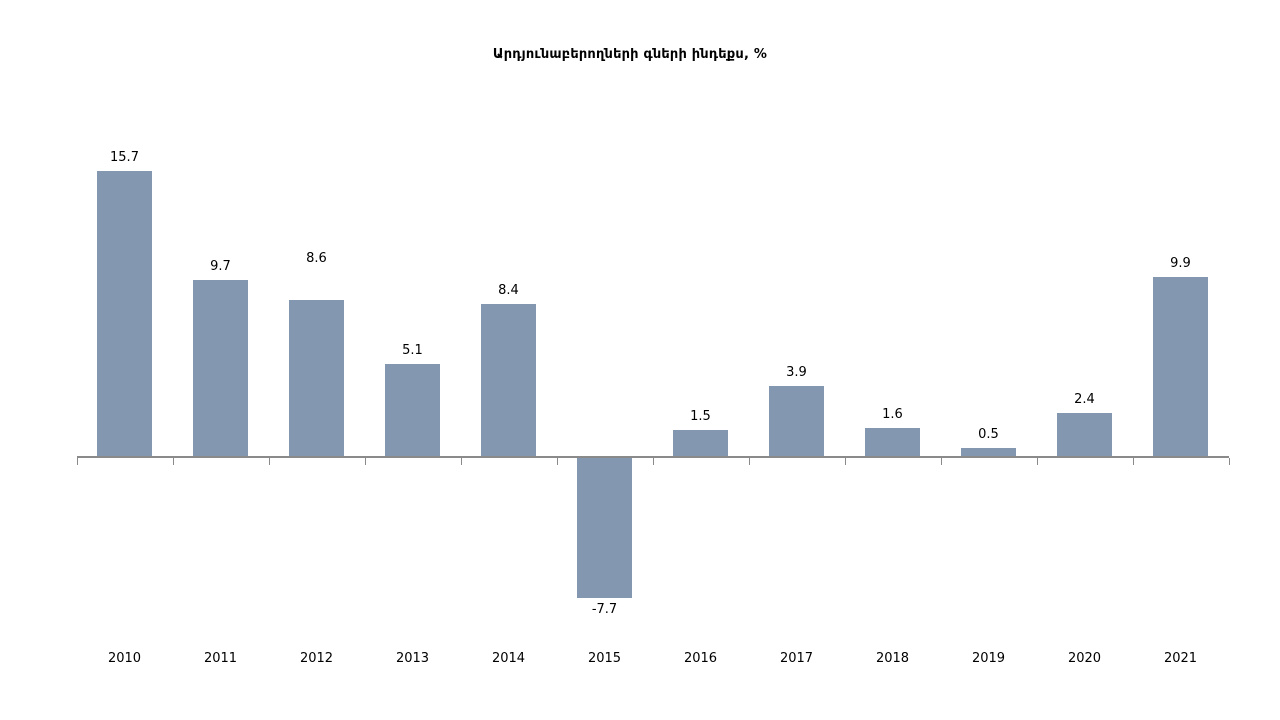 The image size is (1280, 720). I want to click on x-tick-label-2015: 2015, so click(604, 658).